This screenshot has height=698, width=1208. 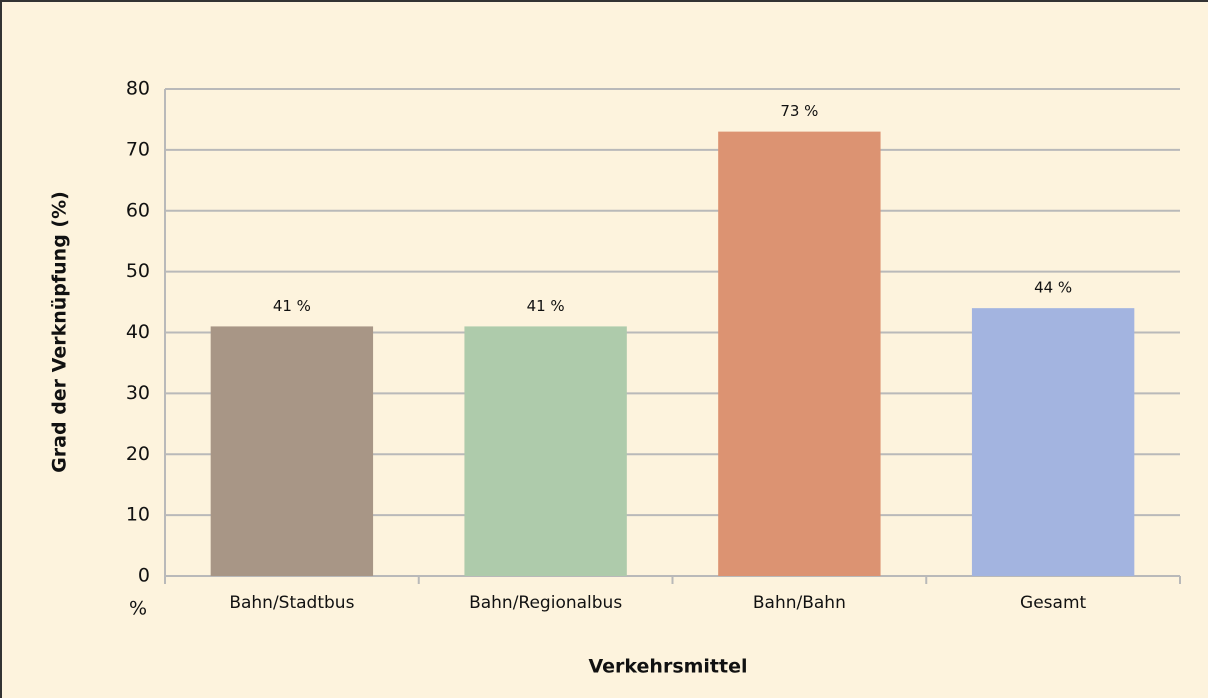 I want to click on y-tick-label: 70, so click(x=138, y=149).